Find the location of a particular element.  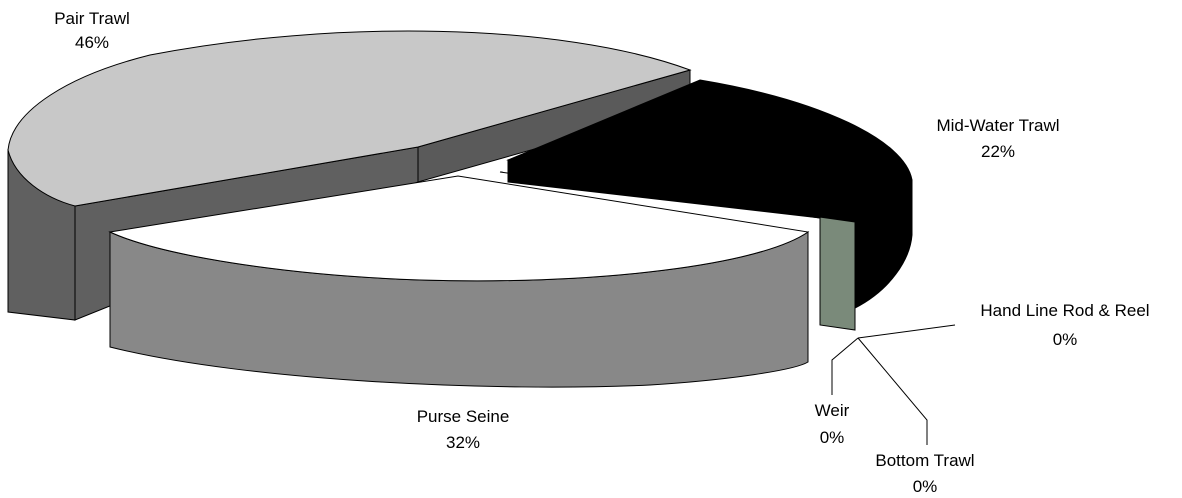

label-pair-trawl: Pair Trawl is located at coordinates (92, 18).